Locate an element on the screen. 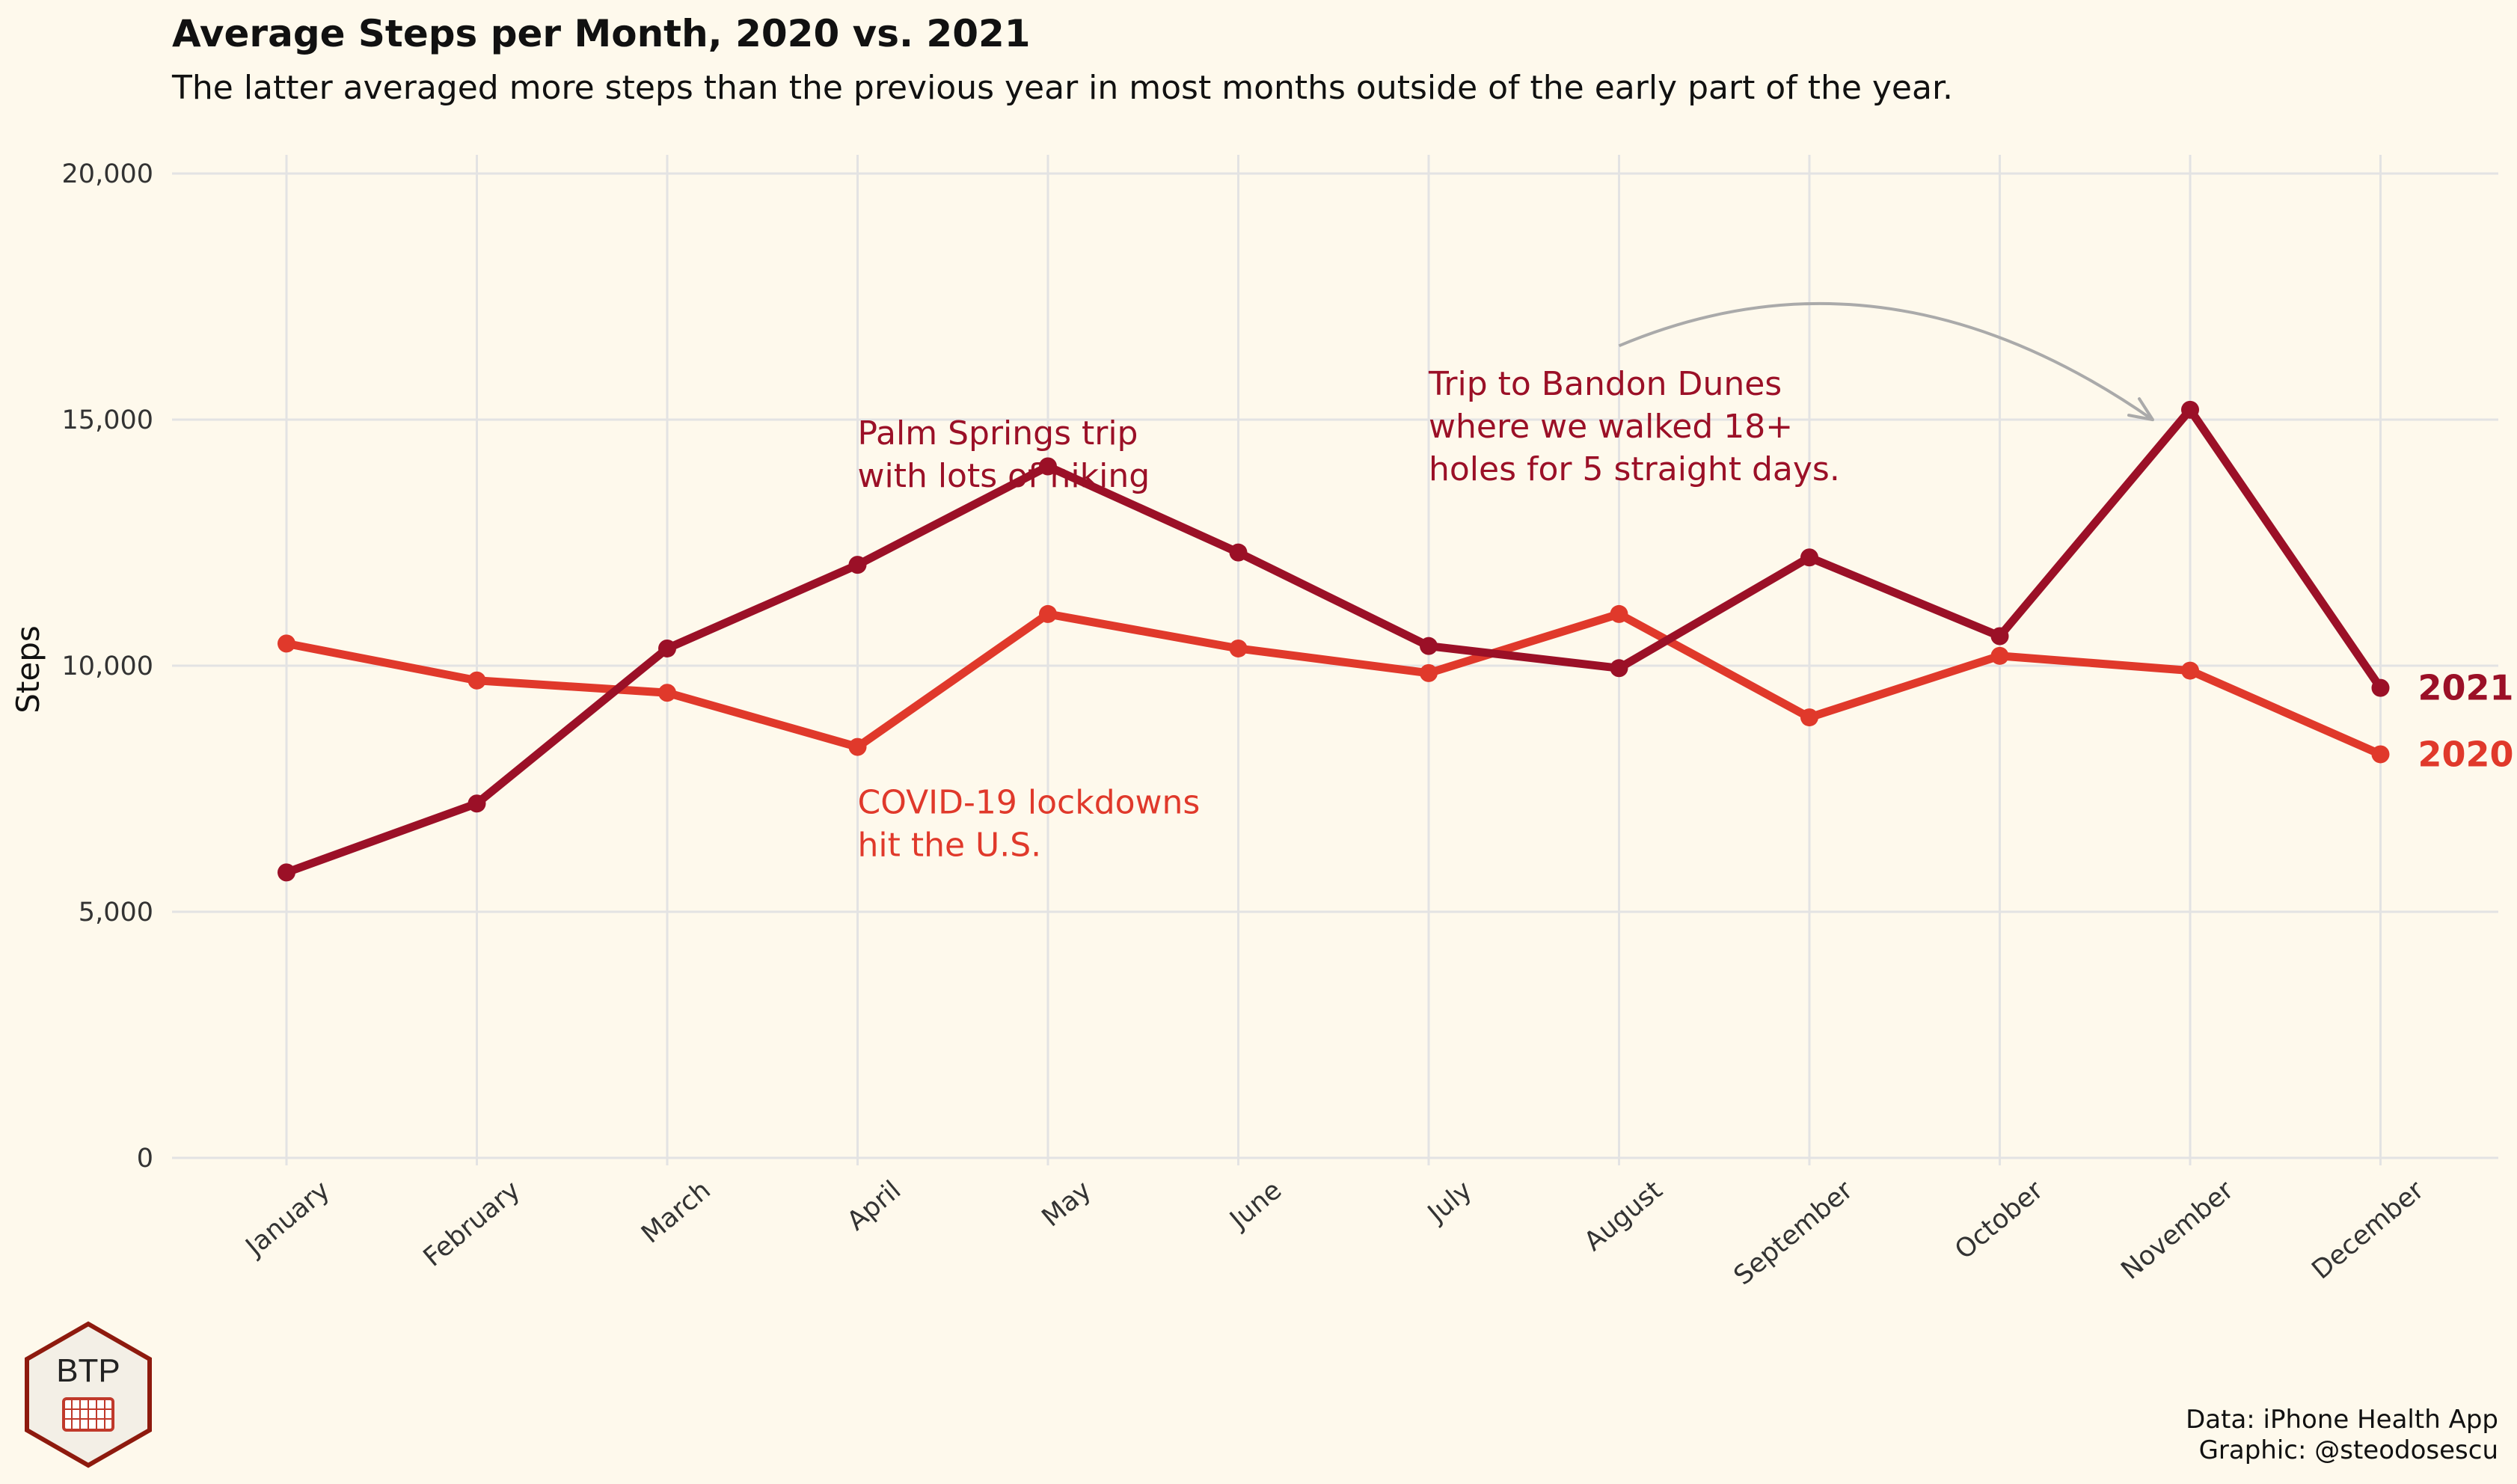 The image size is (2517, 1484). logo-text: BTP is located at coordinates (88, 1370).